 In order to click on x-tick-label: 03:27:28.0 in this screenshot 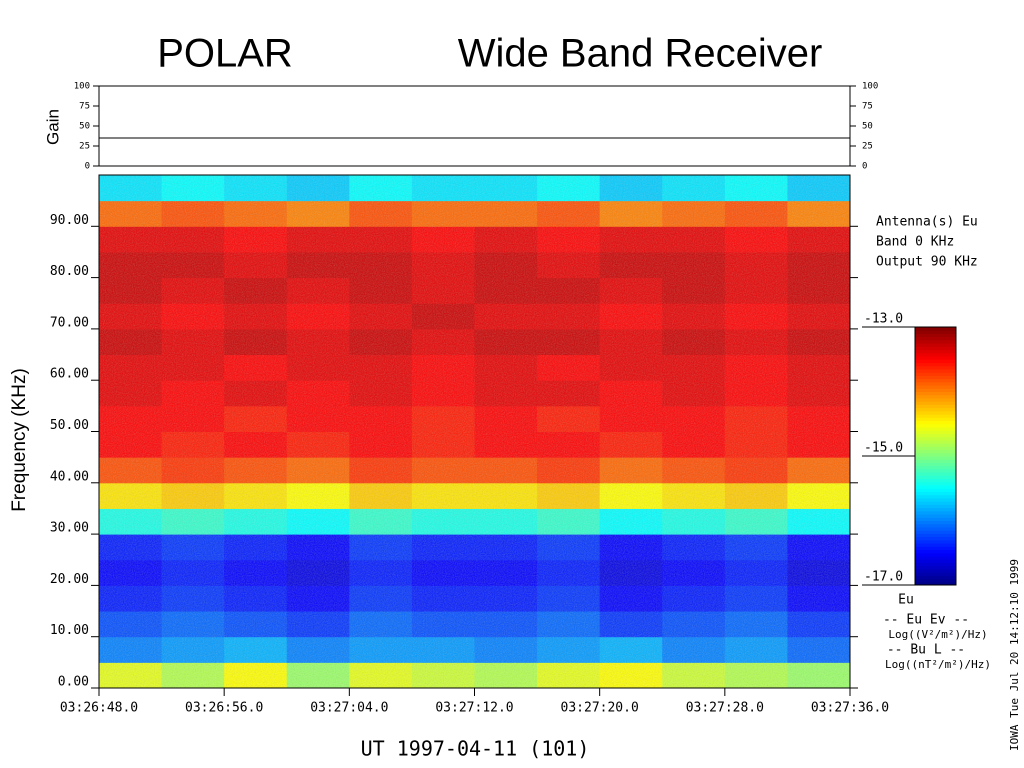, I will do `click(725, 708)`.